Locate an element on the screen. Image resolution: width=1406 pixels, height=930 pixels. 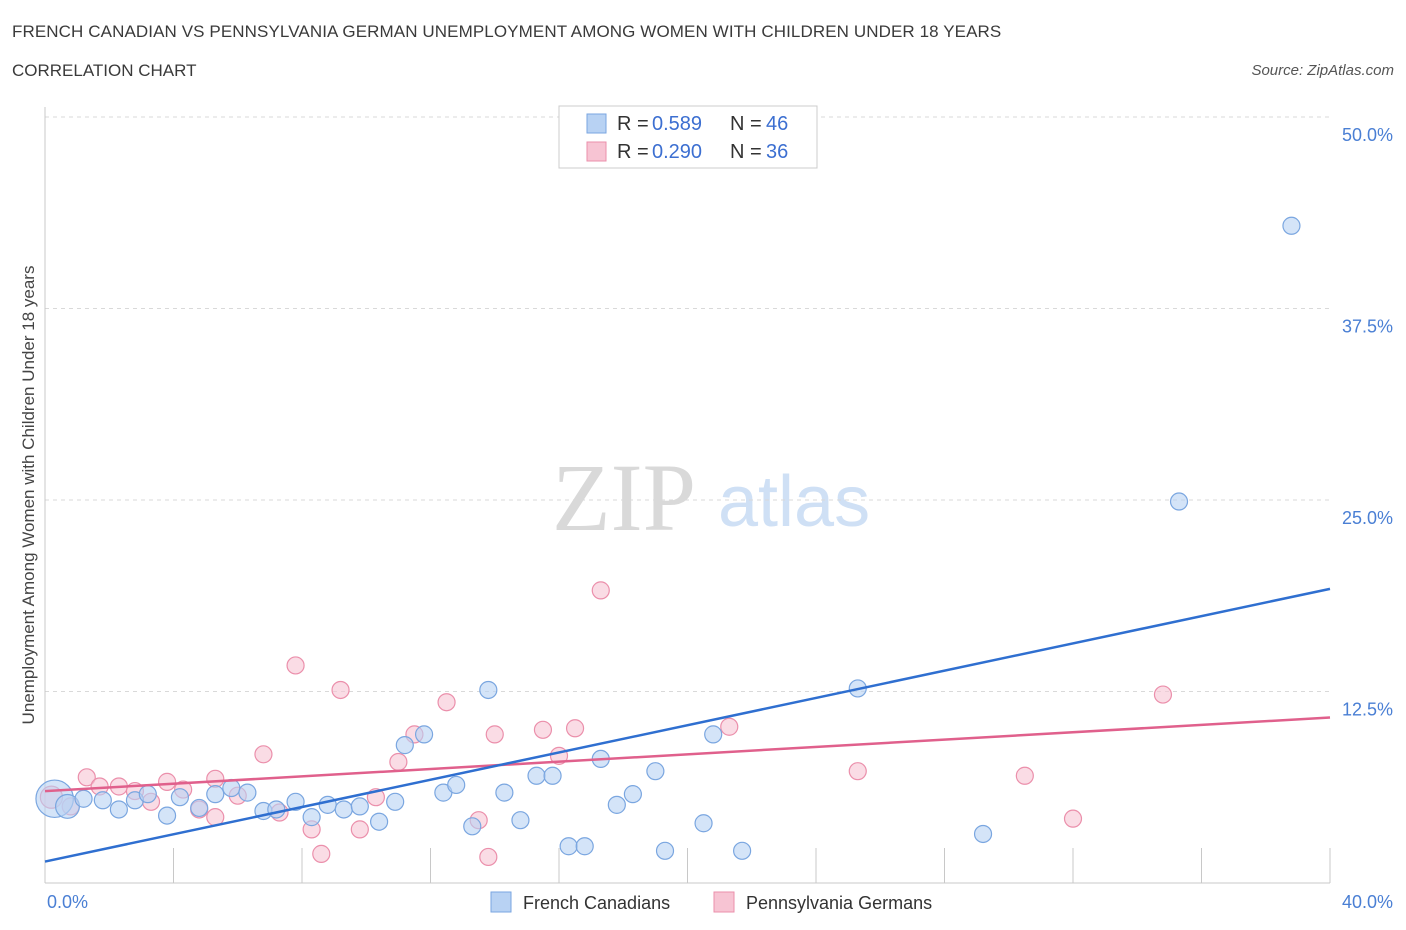
series-legend: French Canadians Pennsylvania Germans is located at coordinates (711, 902).